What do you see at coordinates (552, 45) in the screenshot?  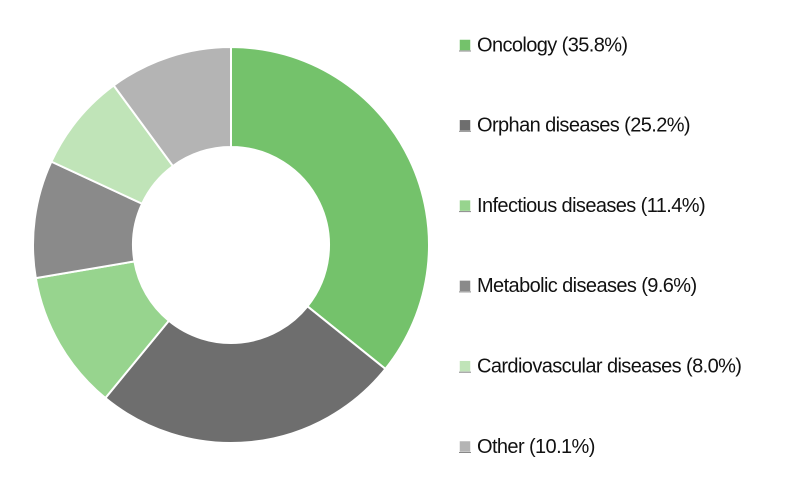 I see `legend-label: Oncology (35.8%)` at bounding box center [552, 45].